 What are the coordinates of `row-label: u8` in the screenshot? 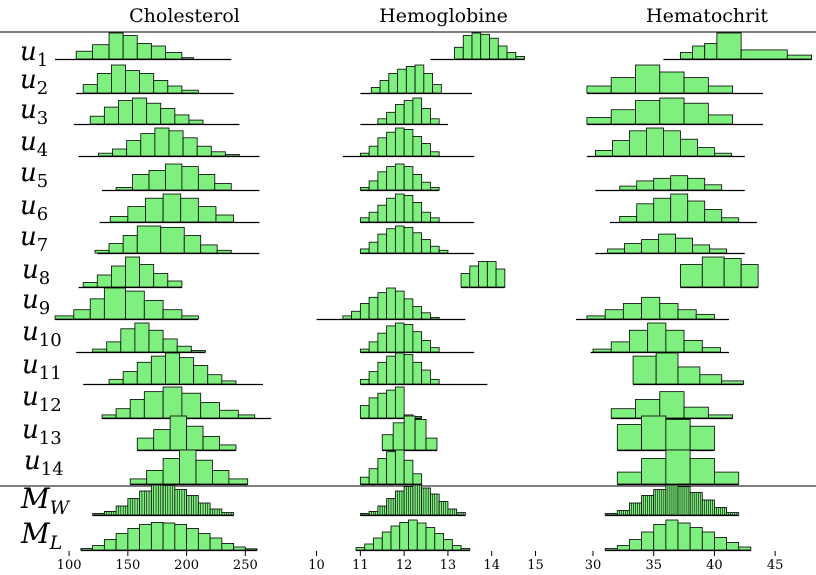 It's located at (36, 272).